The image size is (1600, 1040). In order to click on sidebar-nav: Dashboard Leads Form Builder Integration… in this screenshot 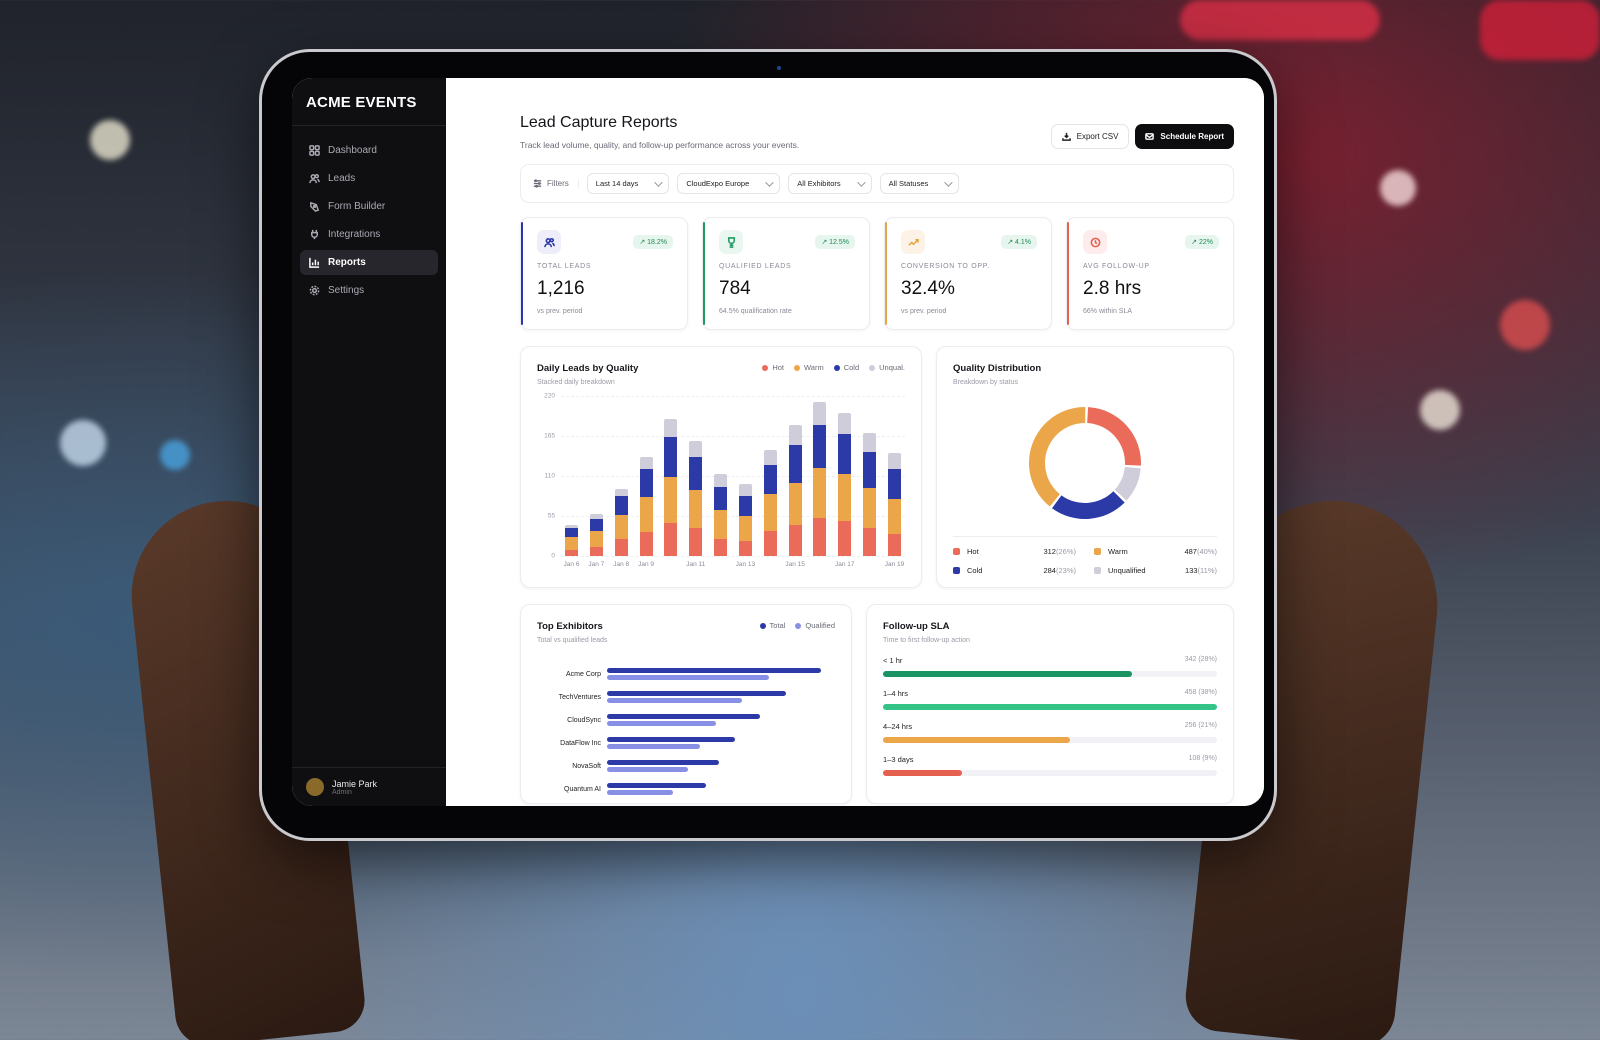, I will do `click(369, 222)`.